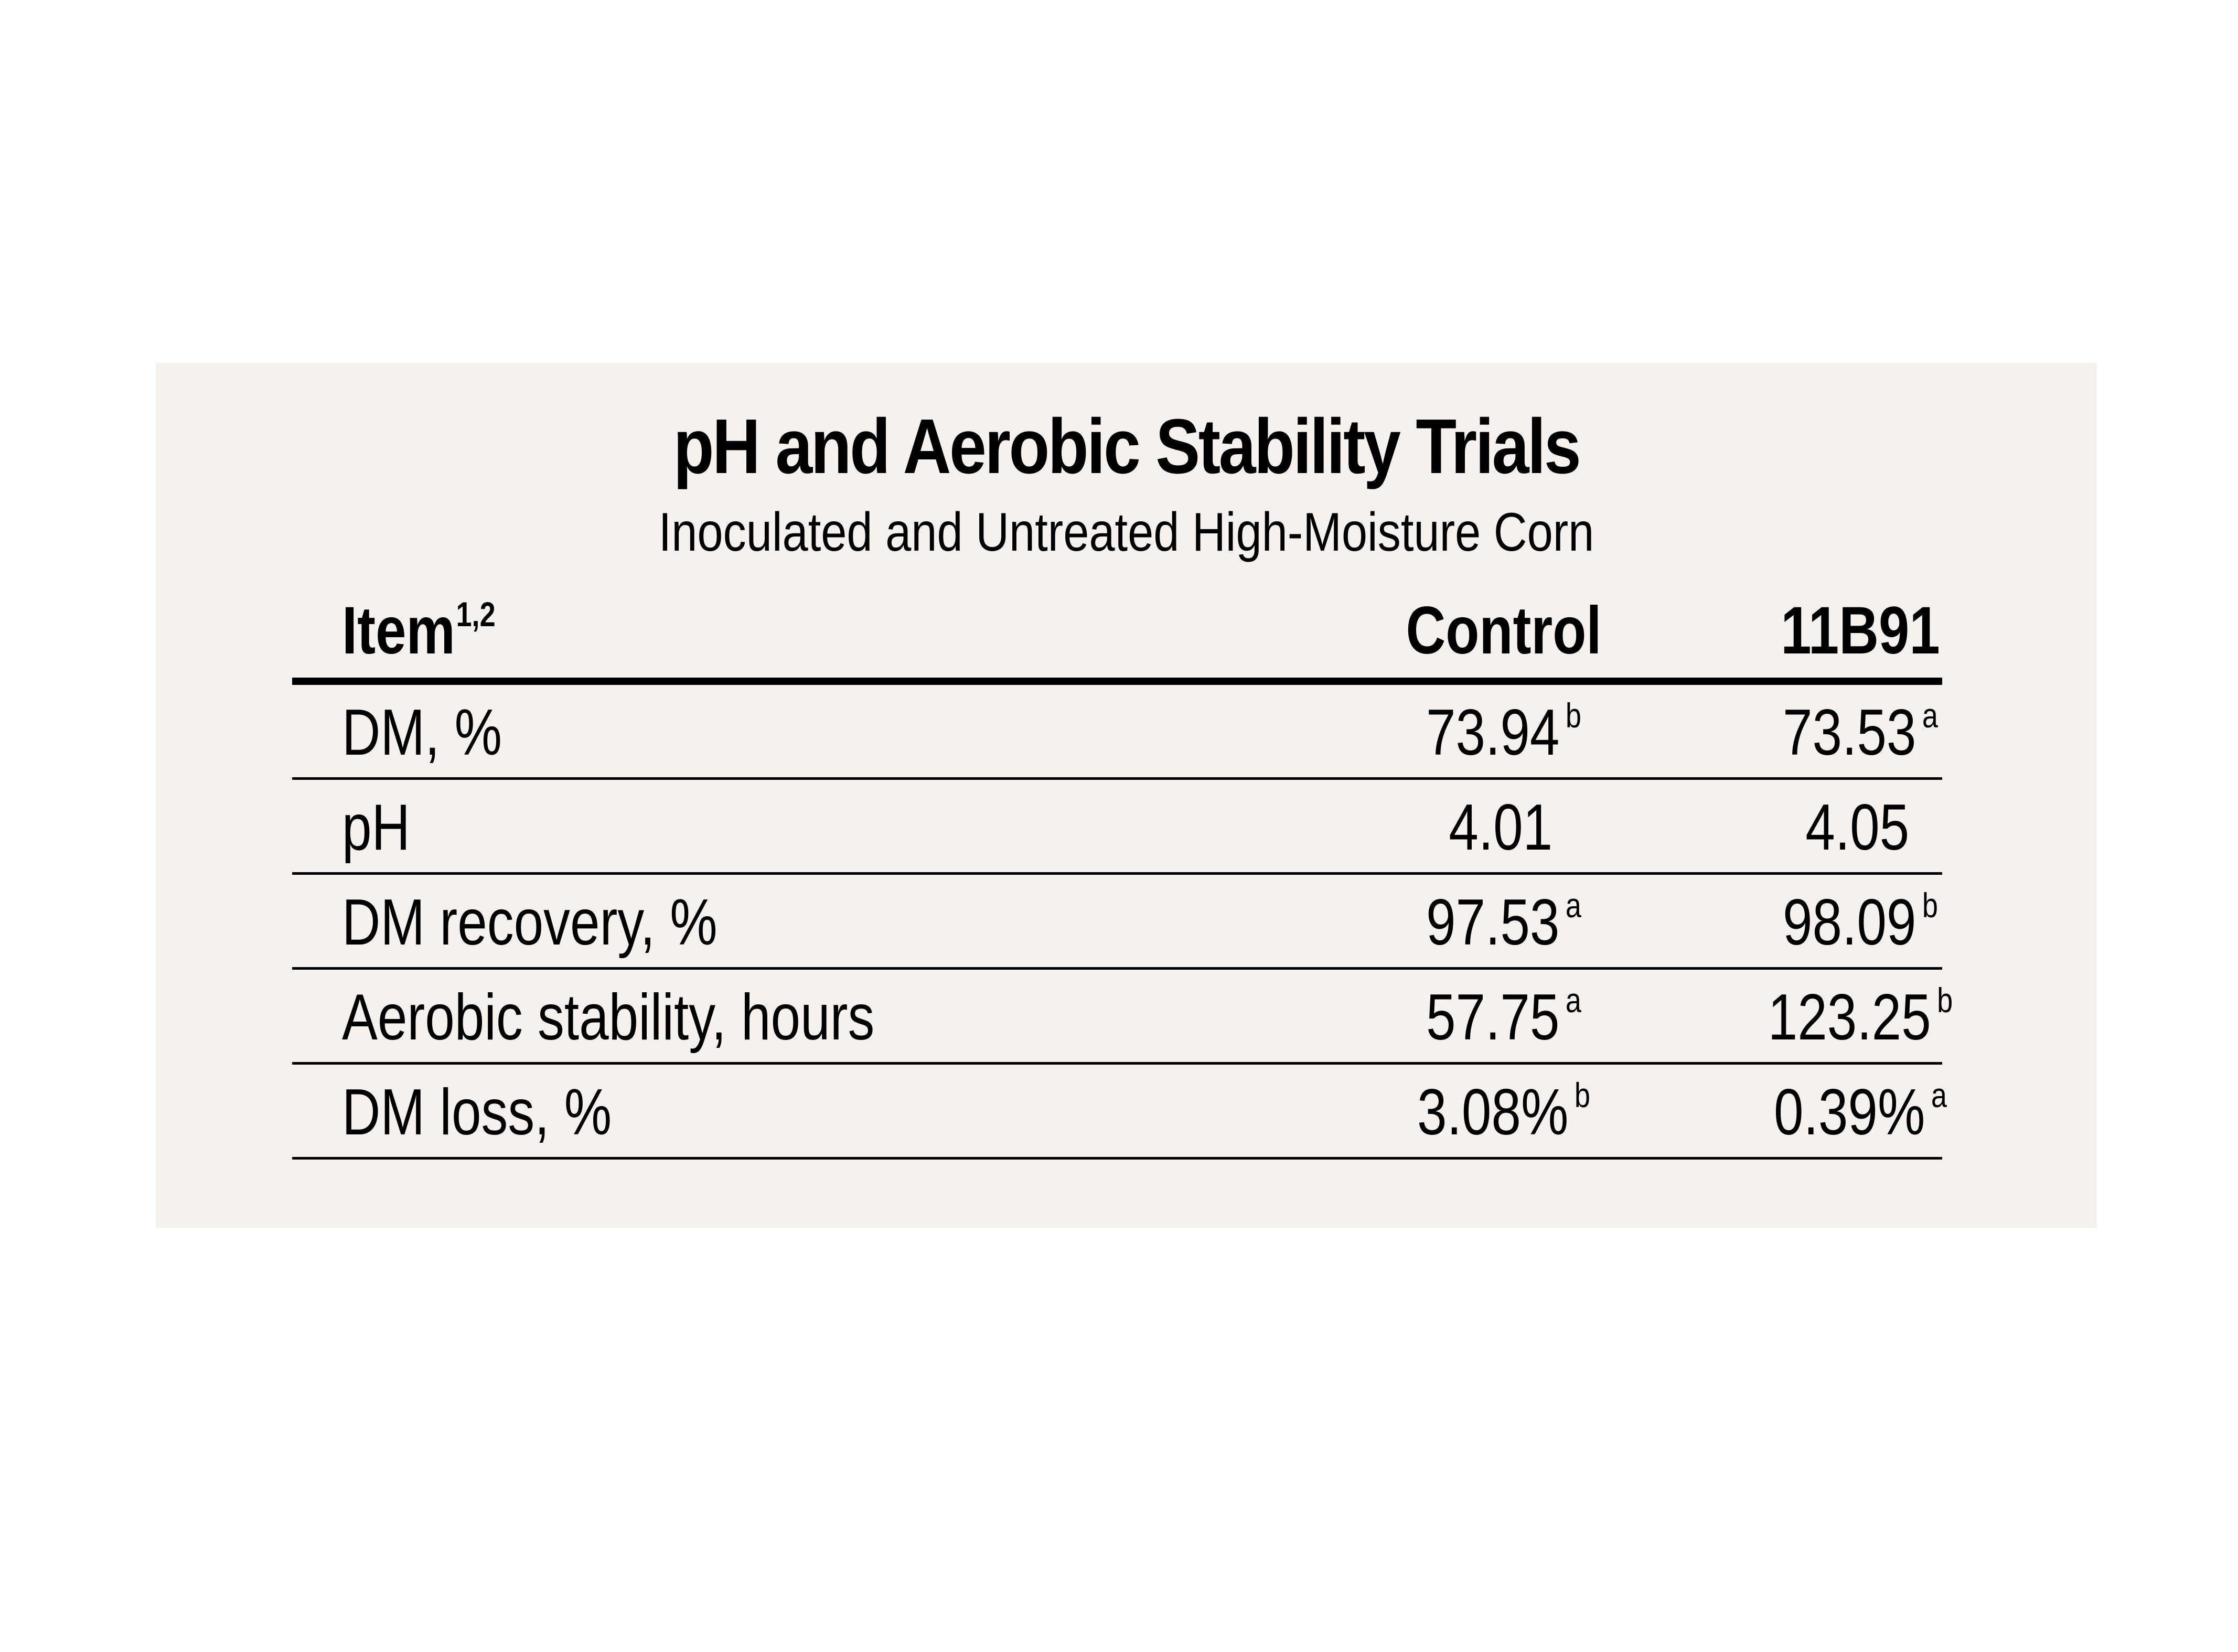 This screenshot has width=2238, height=1652. I want to click on row-treated-cell: 73.53 a, so click(1860, 724).